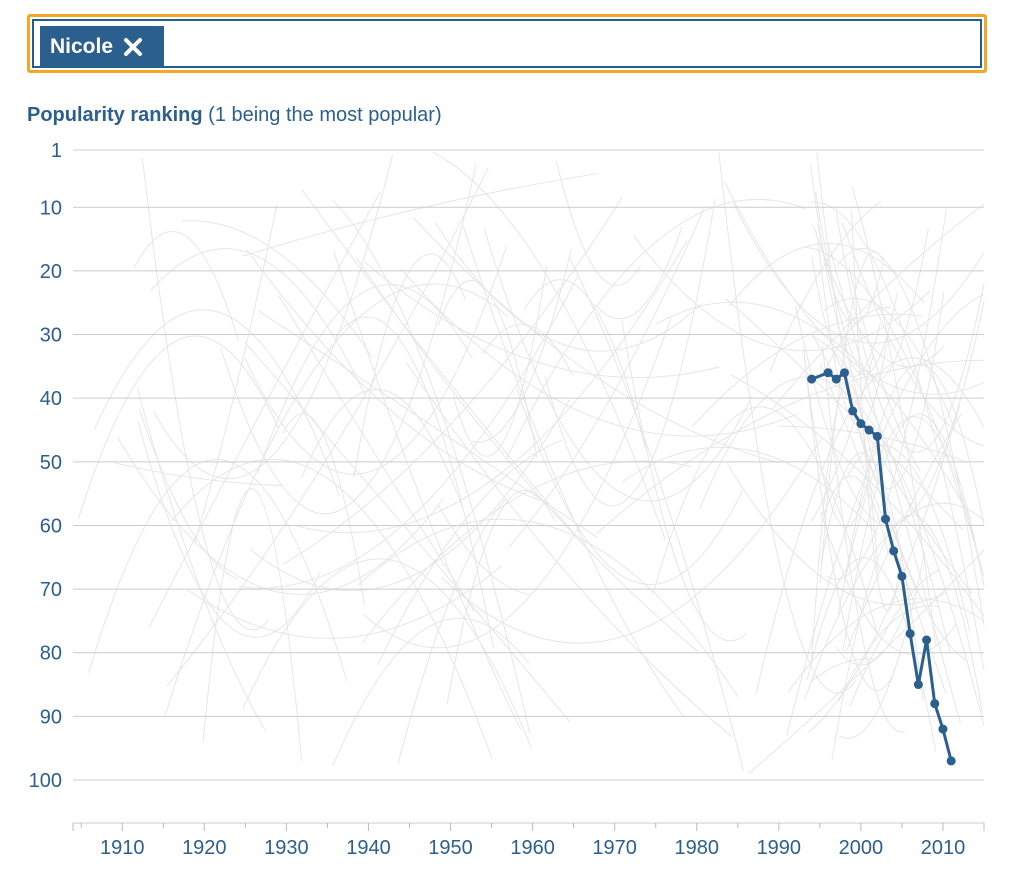  I want to click on x-tick-label: 2010, so click(943, 848).